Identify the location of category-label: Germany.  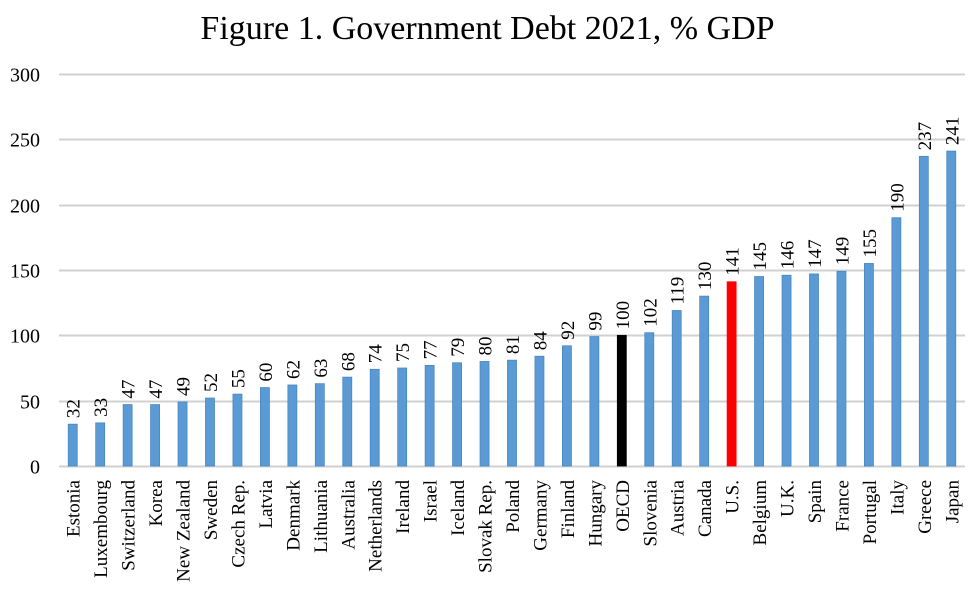
(540, 515).